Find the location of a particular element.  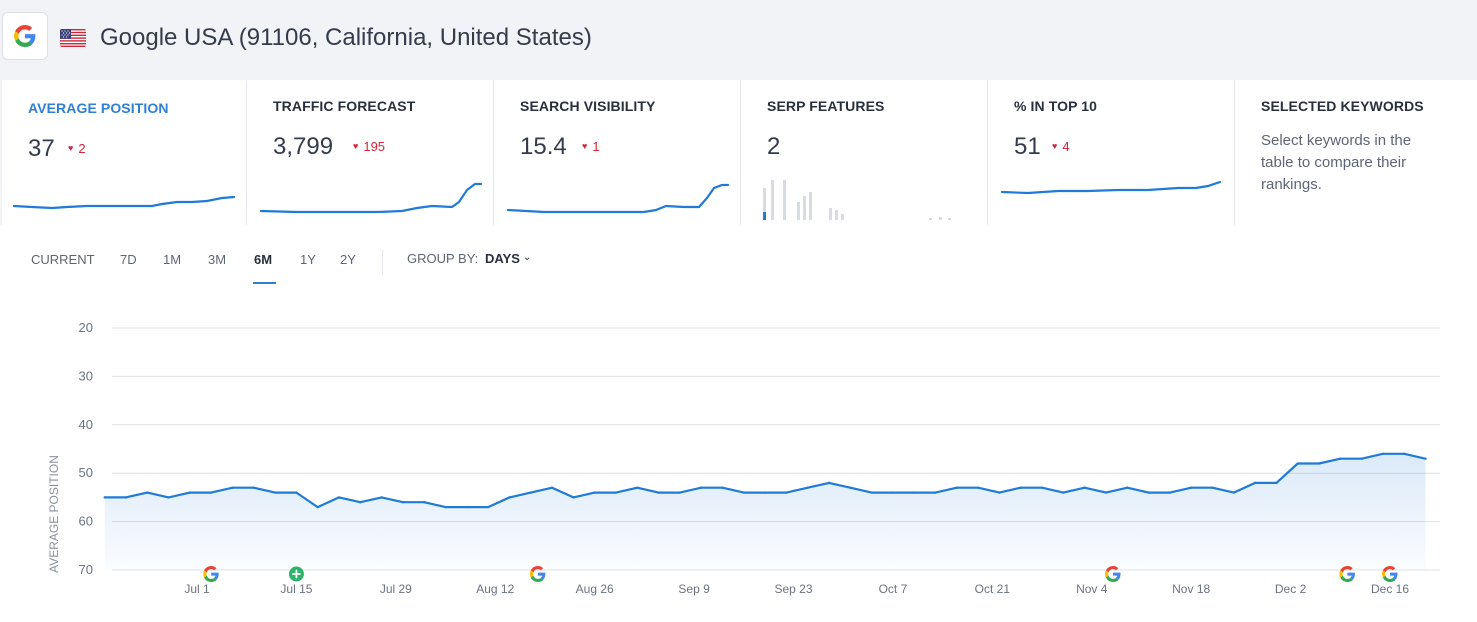

x-tick-label: Oct 7 is located at coordinates (893, 589).